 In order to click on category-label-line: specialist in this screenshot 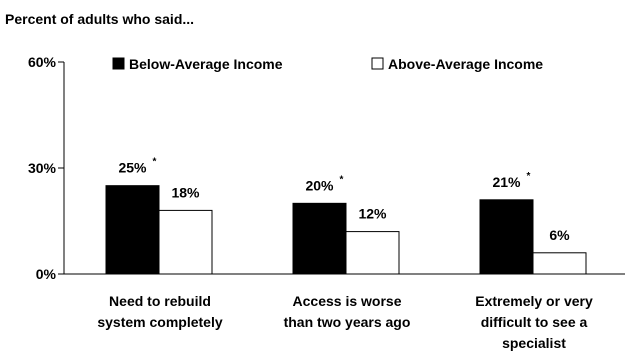, I will do `click(534, 343)`.